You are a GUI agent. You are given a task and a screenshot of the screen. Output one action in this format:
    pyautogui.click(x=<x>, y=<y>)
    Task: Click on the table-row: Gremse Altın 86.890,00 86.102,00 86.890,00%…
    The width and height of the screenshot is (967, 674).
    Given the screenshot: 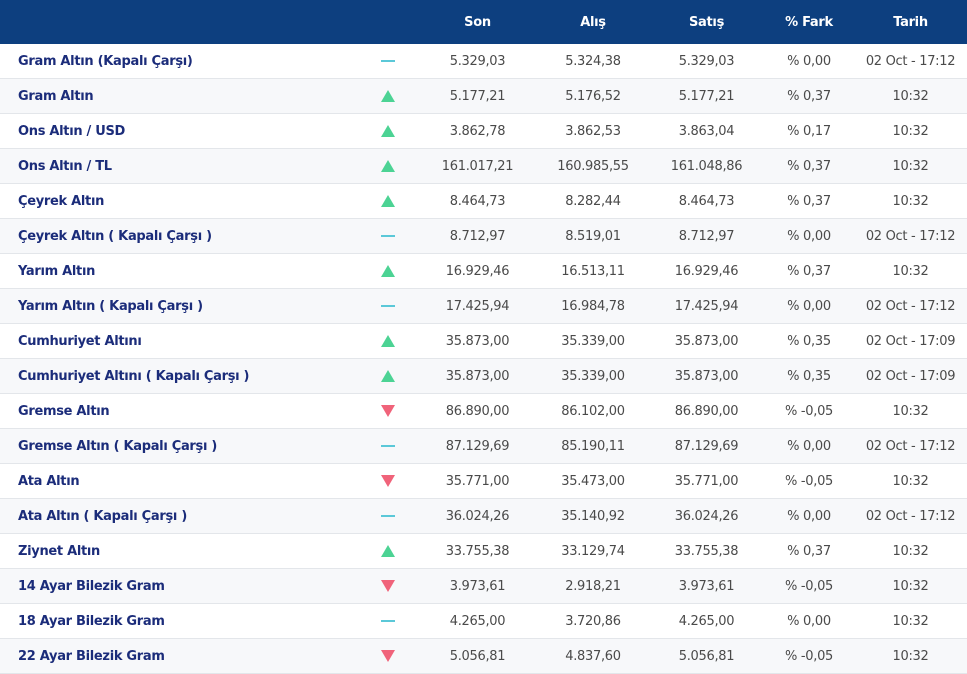 What is the action you would take?
    pyautogui.click(x=483, y=411)
    